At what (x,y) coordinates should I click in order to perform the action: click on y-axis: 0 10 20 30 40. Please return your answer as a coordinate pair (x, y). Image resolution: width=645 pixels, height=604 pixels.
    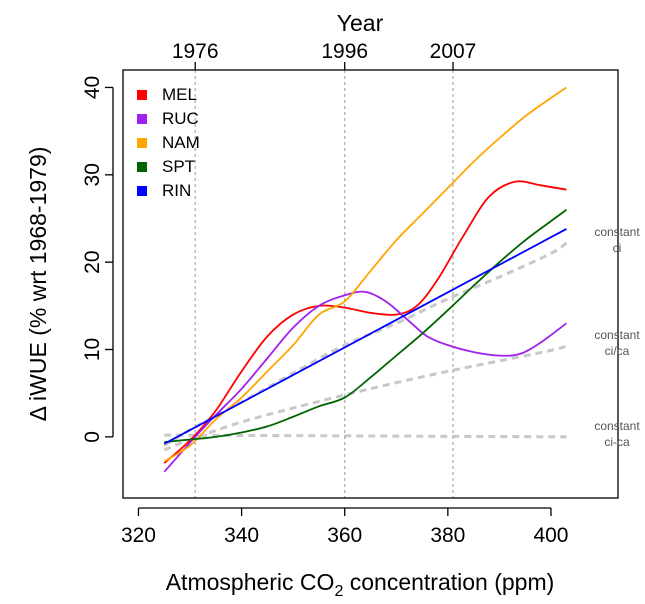
    Looking at the image, I should click on (97, 259).